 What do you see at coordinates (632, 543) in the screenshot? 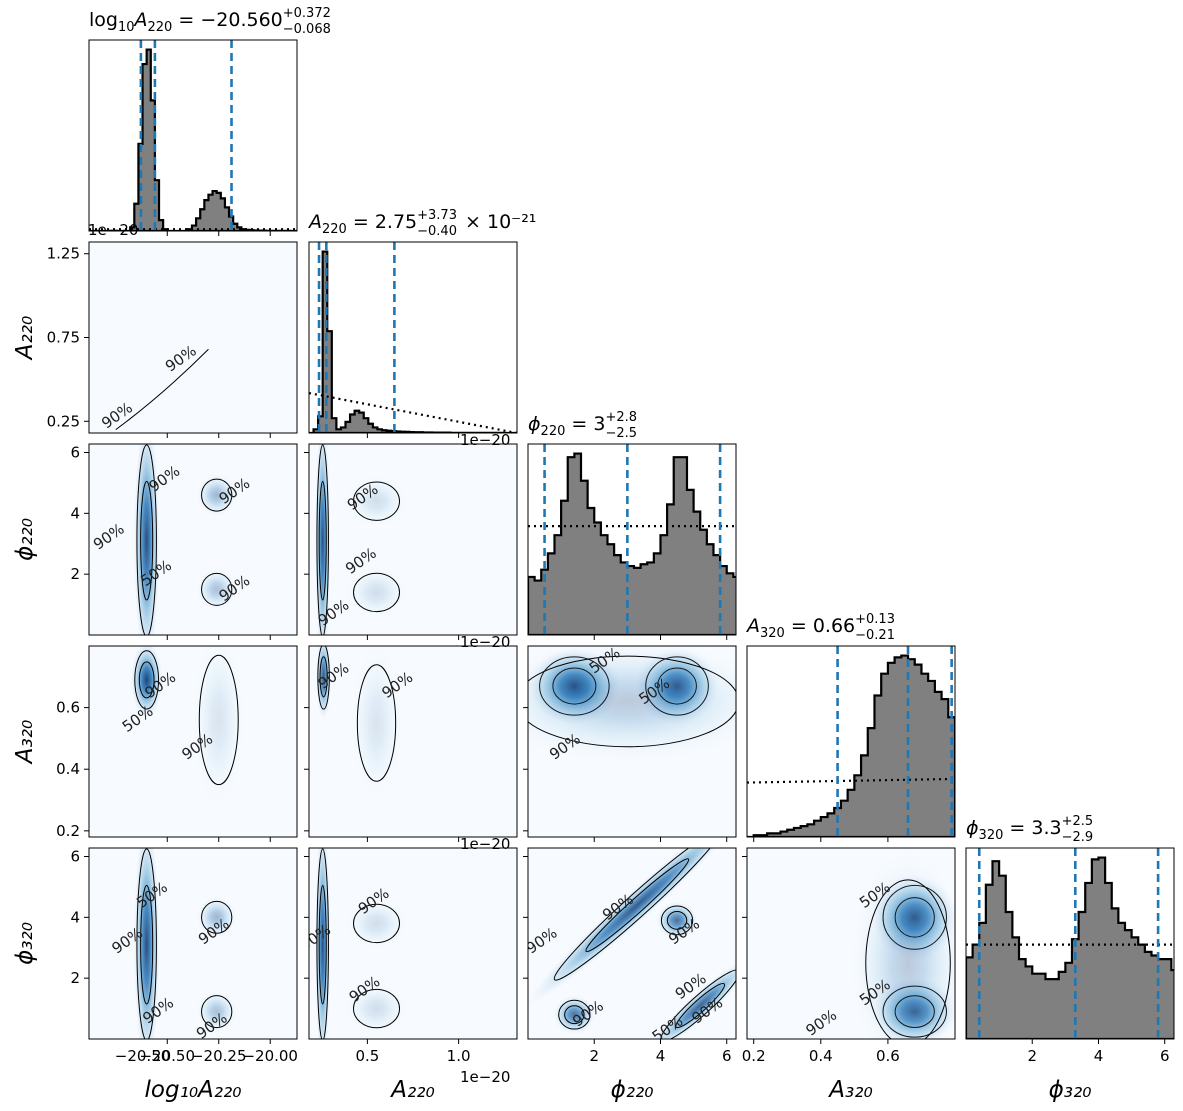
I see `posterior-histogram-phi220` at bounding box center [632, 543].